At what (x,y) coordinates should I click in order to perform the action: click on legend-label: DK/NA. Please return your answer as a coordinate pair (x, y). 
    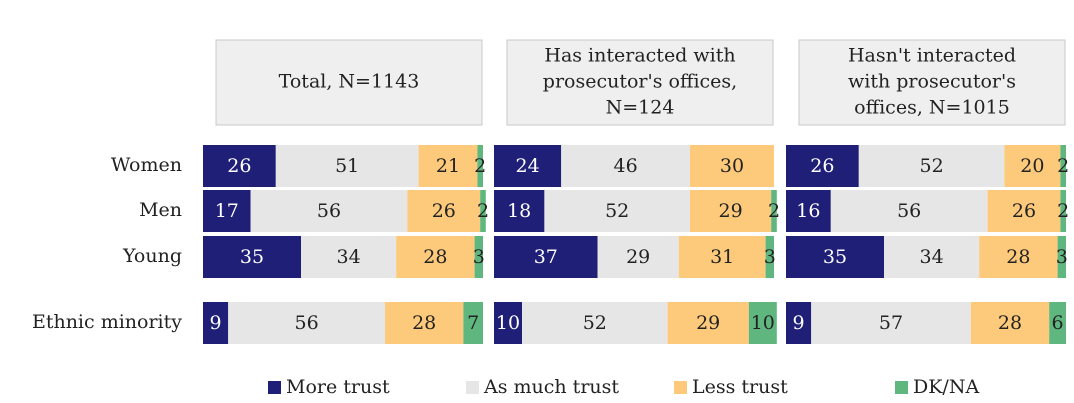
    Looking at the image, I should click on (946, 387).